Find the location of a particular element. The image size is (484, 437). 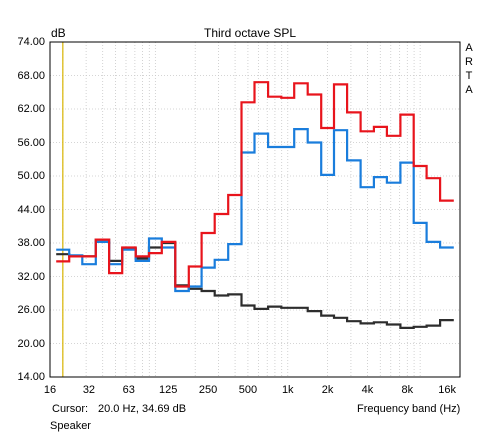

y-tick-label: 14.00 is located at coordinates (31, 377).